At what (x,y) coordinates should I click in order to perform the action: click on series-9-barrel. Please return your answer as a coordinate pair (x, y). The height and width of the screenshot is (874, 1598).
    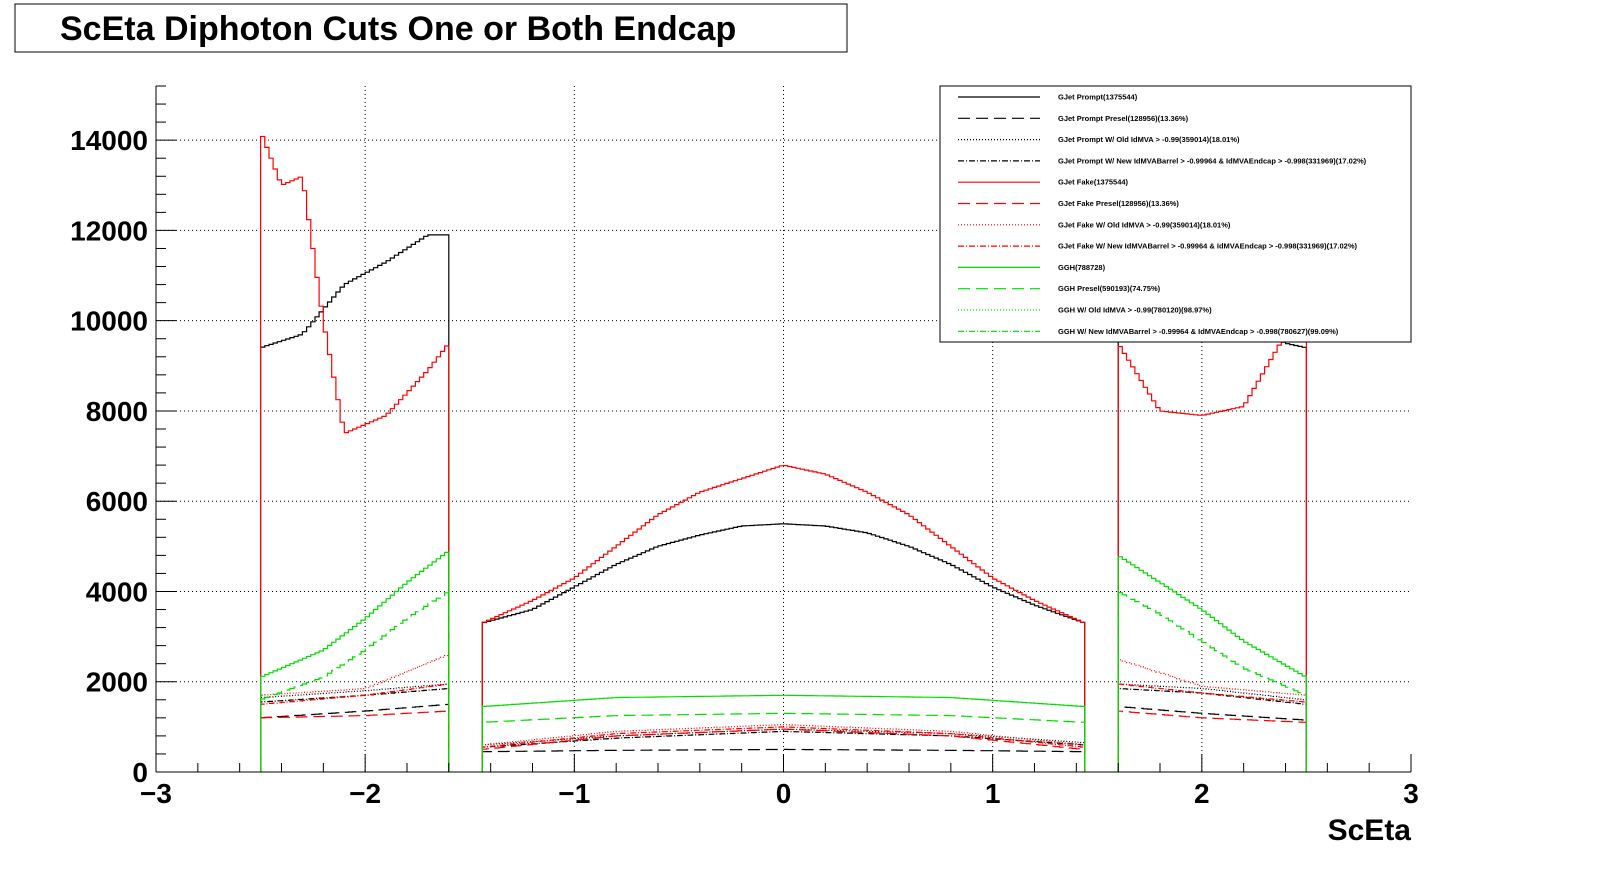
    Looking at the image, I should click on (783, 742).